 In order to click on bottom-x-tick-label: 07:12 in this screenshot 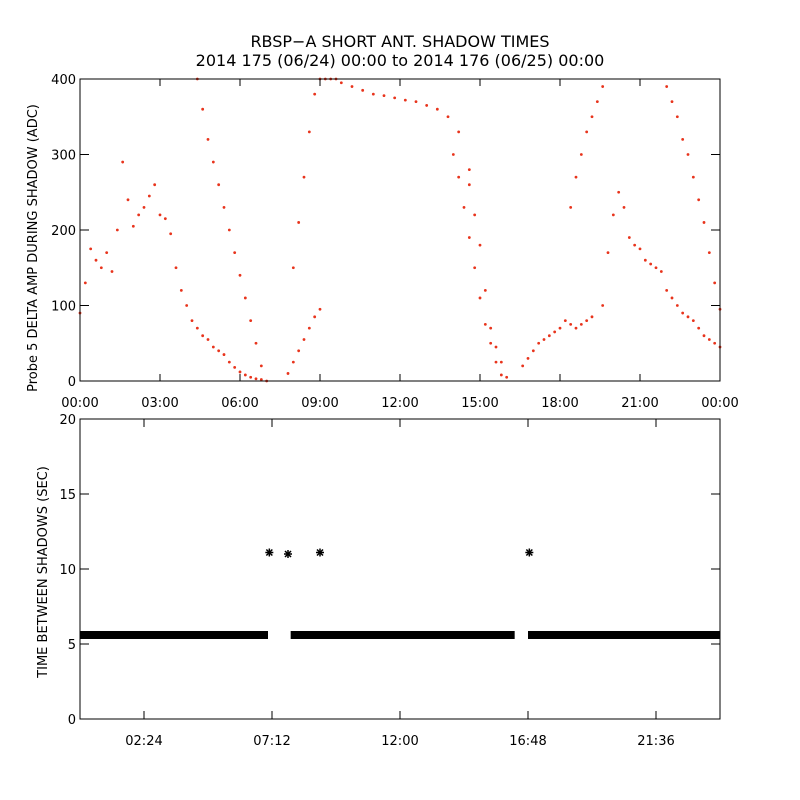, I will do `click(271, 741)`.